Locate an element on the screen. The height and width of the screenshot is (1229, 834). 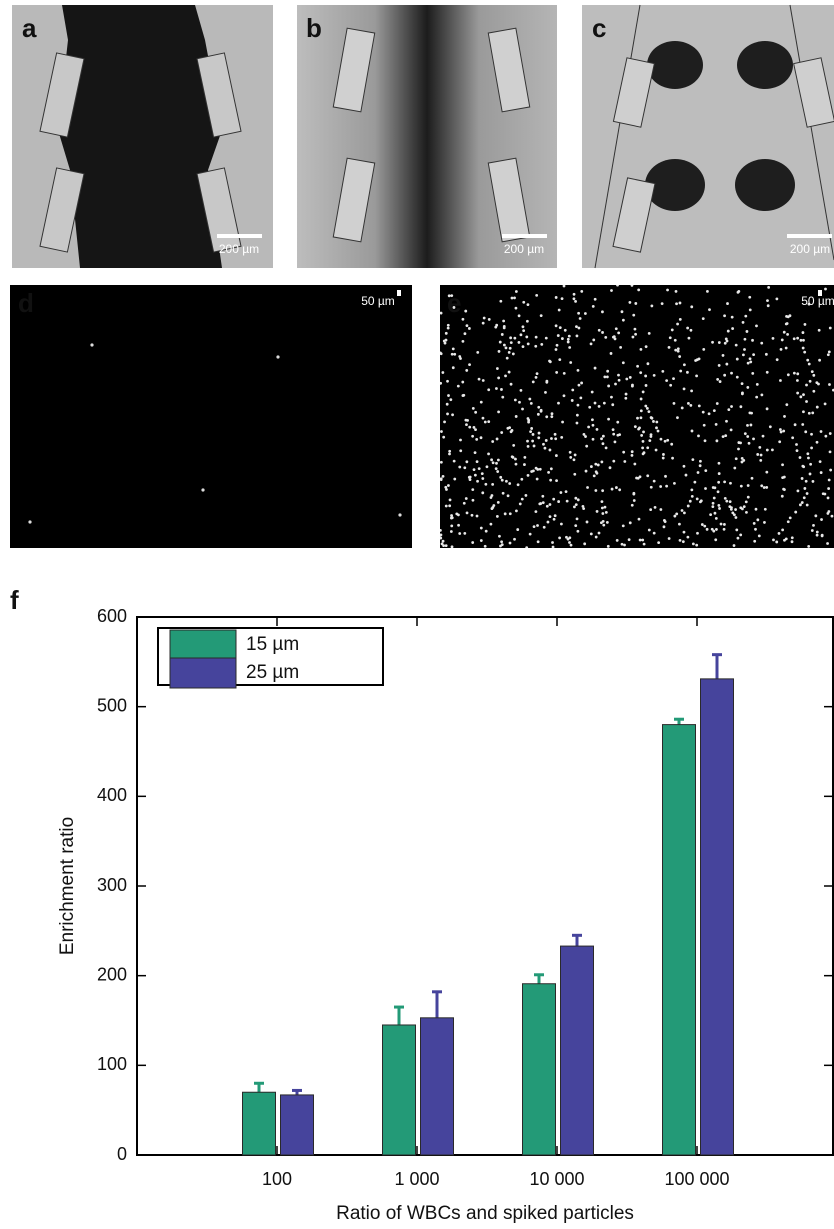
panel-label: e is located at coordinates (454, 303).